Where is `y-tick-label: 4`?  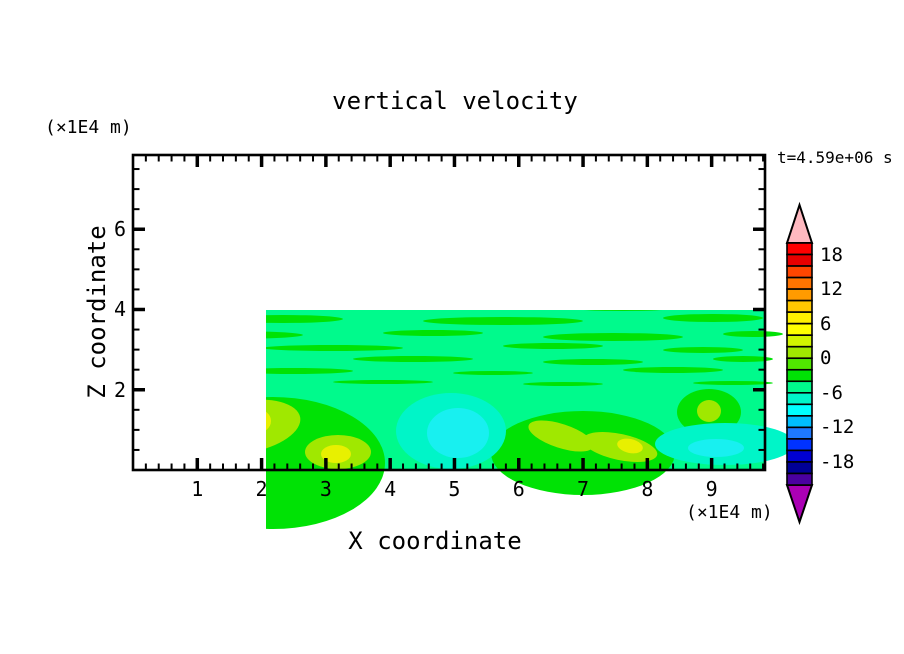 y-tick-label: 4 is located at coordinates (119, 309).